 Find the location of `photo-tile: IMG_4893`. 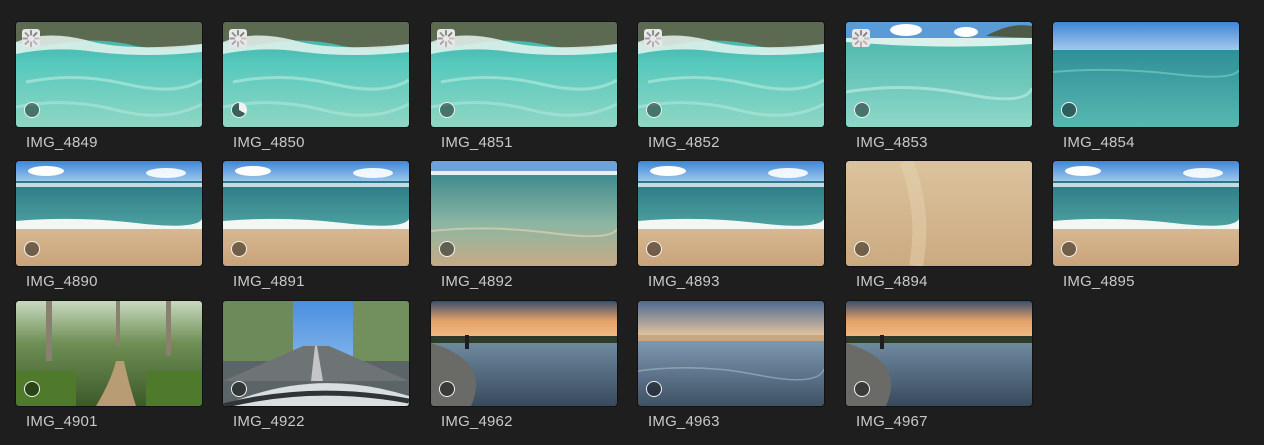

photo-tile: IMG_4893 is located at coordinates (731, 229).